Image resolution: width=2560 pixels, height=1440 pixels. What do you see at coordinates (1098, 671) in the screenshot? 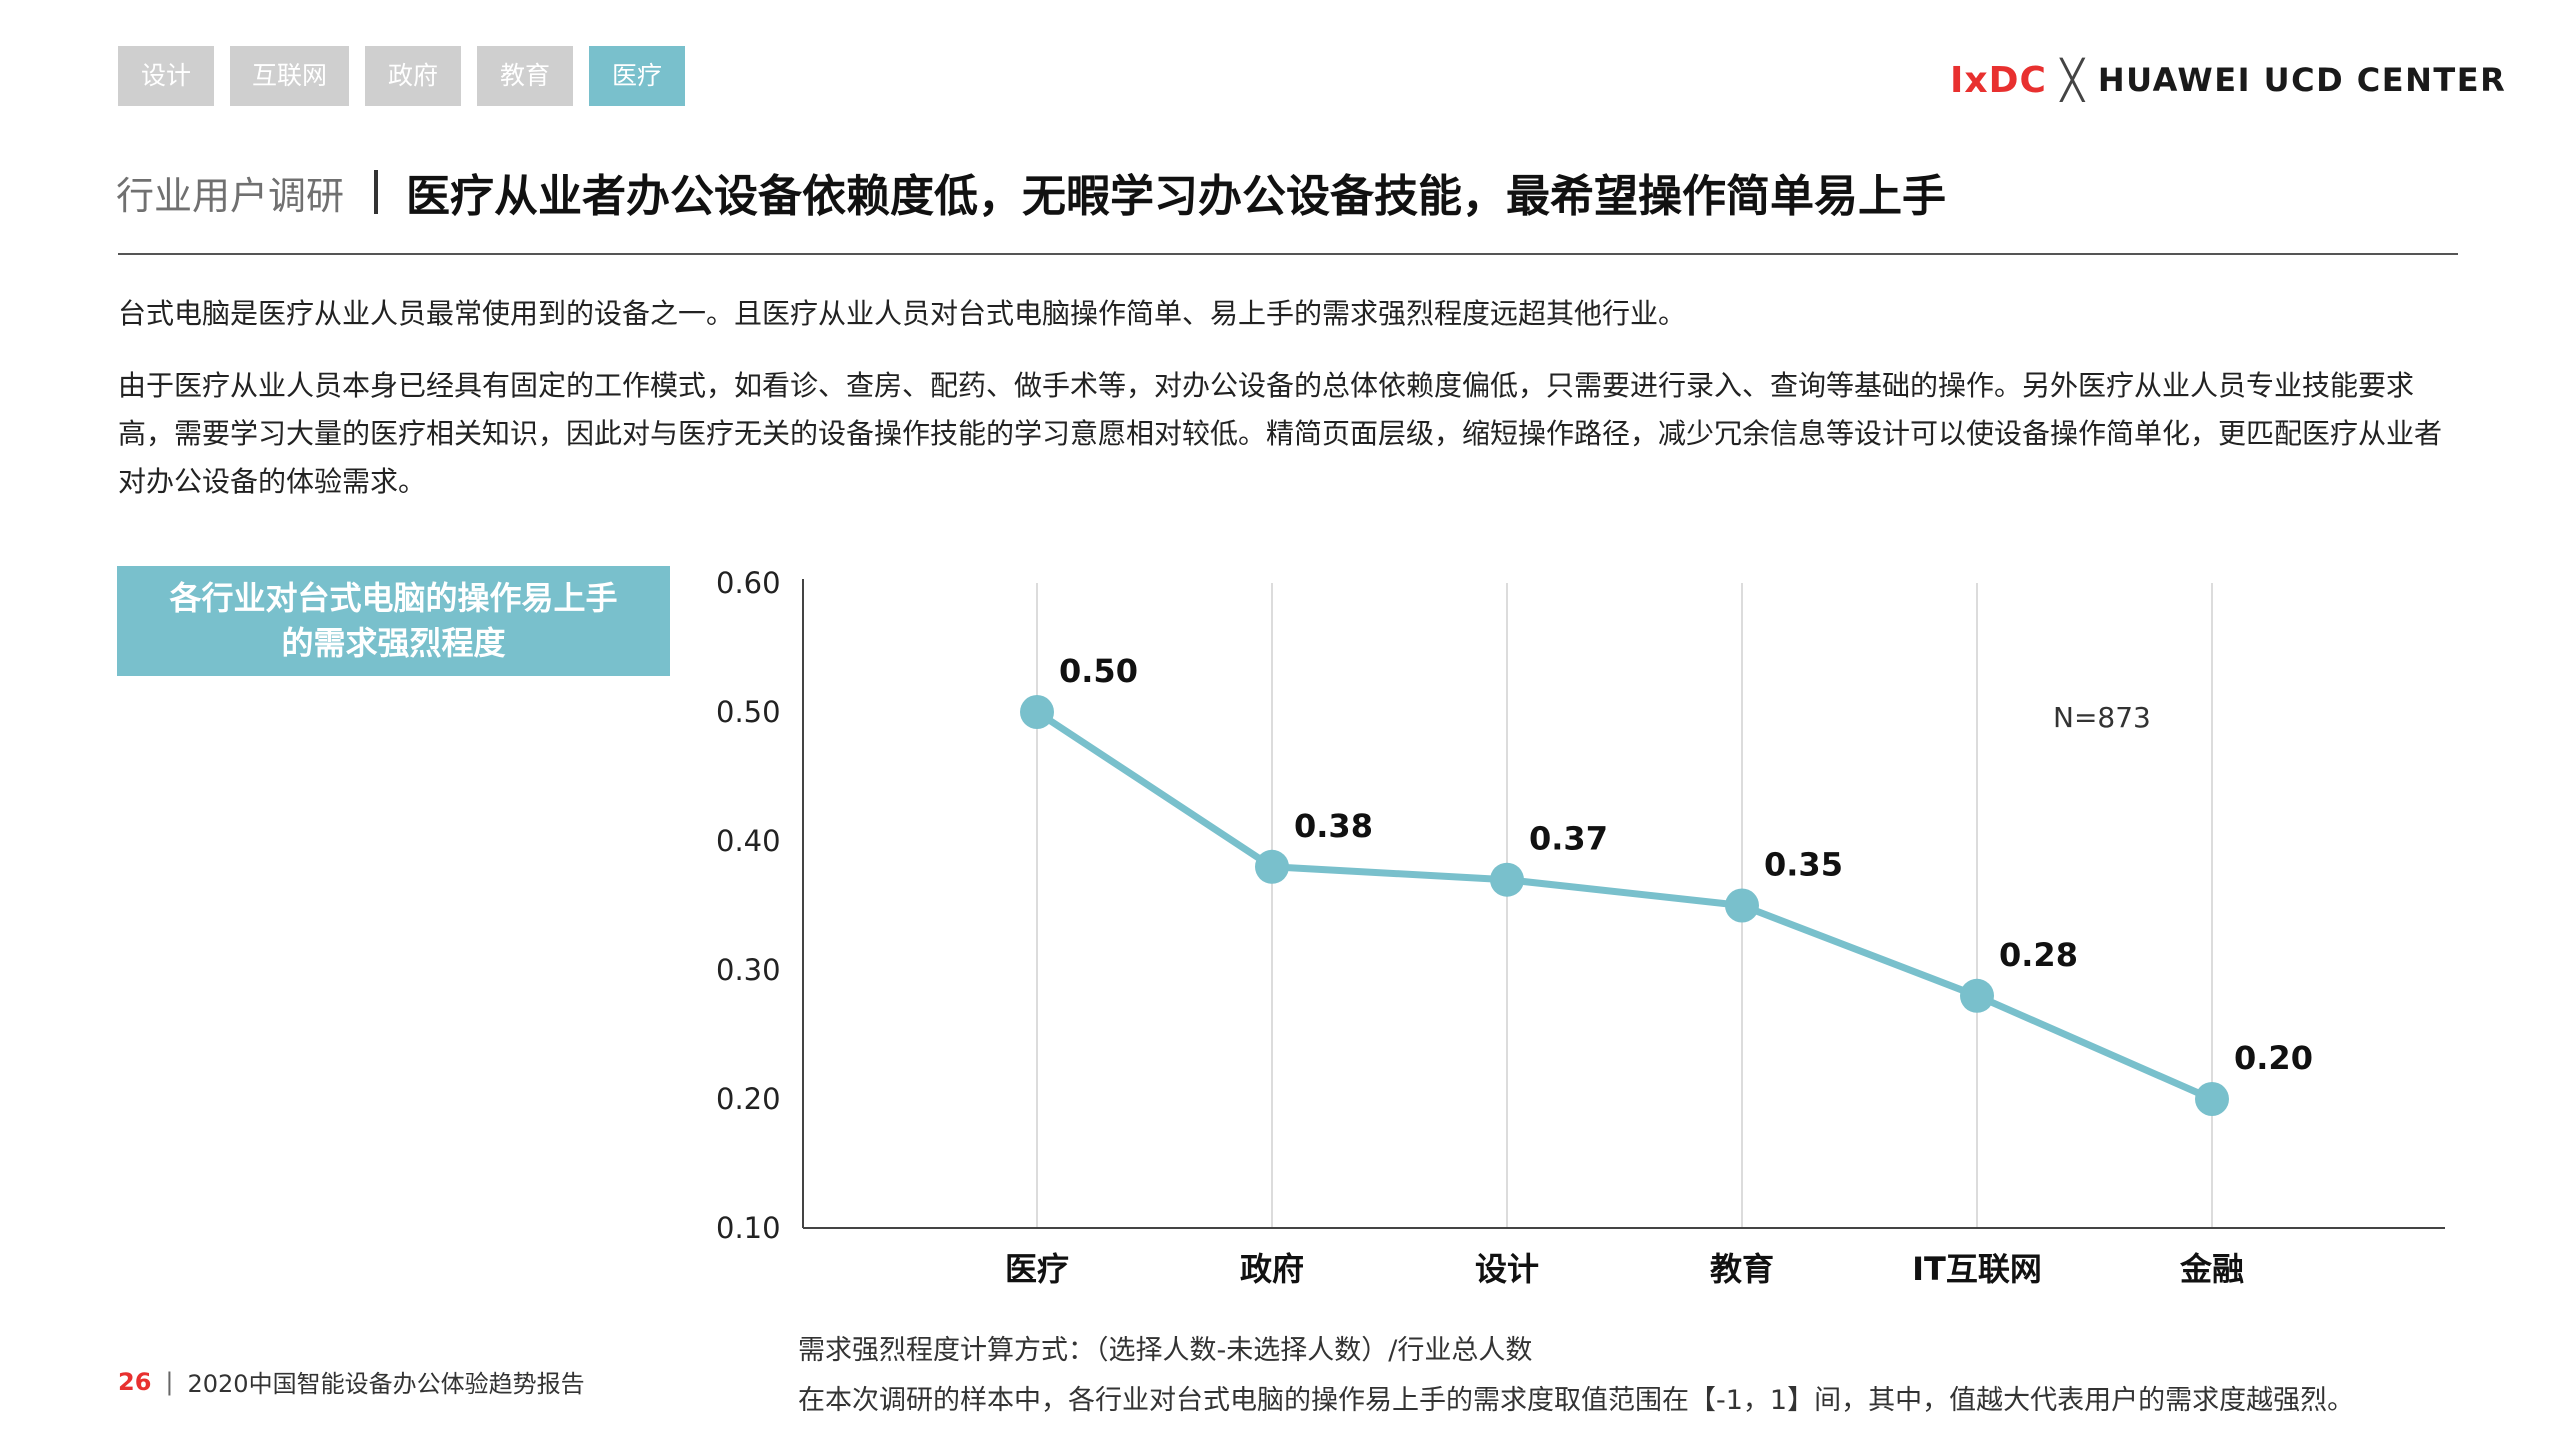
I see `data-label: 0.50` at bounding box center [1098, 671].